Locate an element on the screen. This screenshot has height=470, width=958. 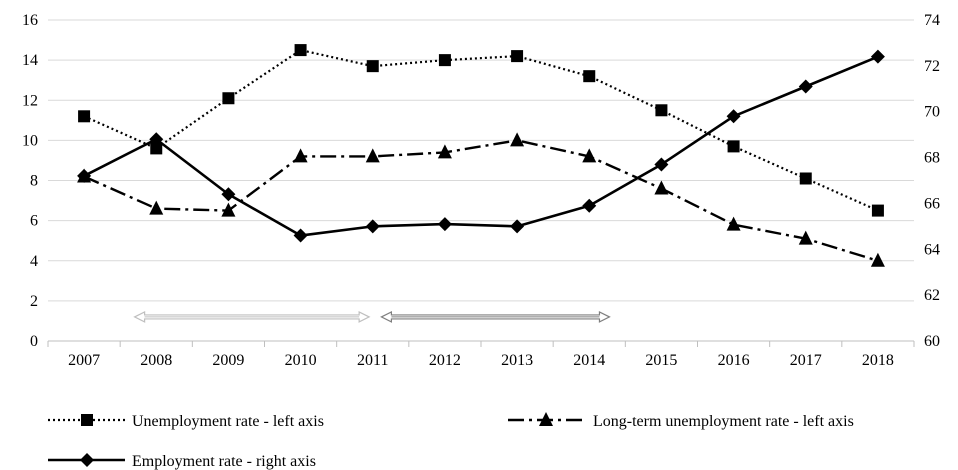
y-right-tick-label: 74 is located at coordinates (932, 20).